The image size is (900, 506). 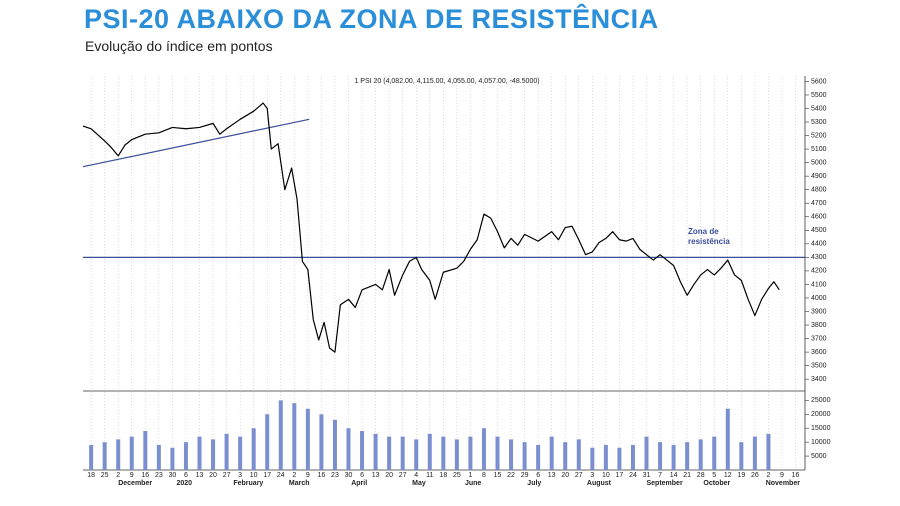 What do you see at coordinates (534, 483) in the screenshot?
I see `month-label: July` at bounding box center [534, 483].